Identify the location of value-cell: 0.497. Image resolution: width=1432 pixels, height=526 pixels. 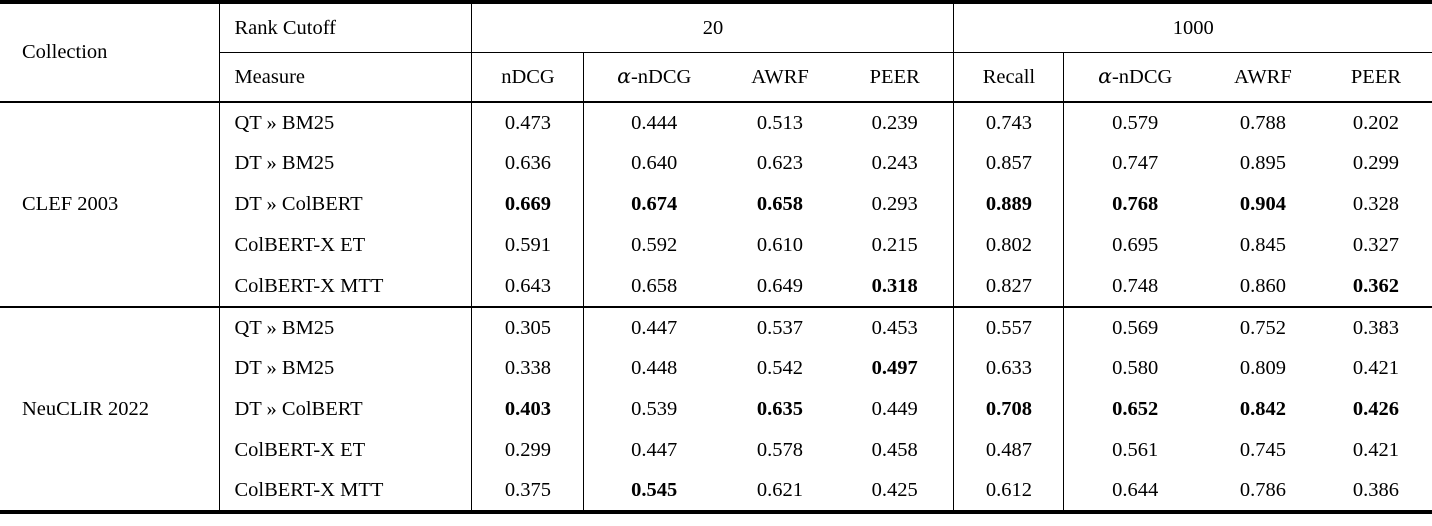
(894, 368).